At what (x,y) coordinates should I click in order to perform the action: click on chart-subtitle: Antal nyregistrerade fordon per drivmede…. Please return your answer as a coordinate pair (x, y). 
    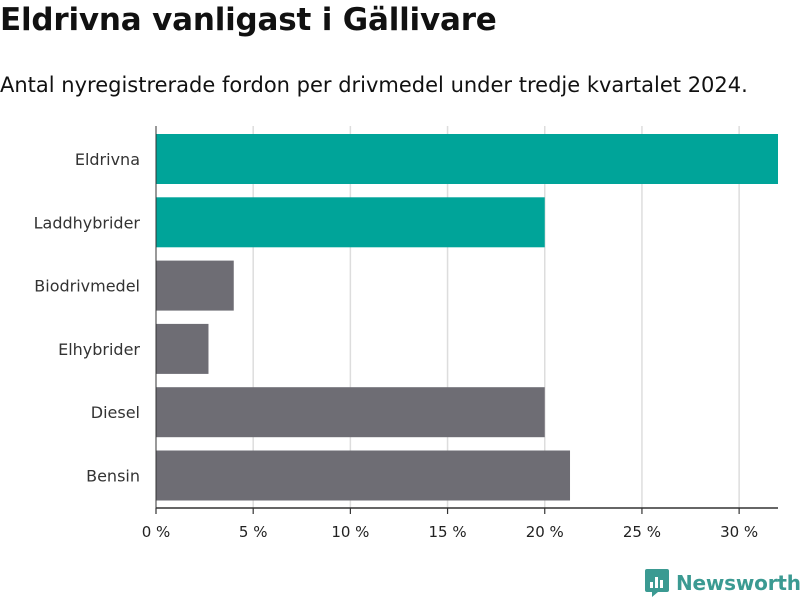
    Looking at the image, I should click on (374, 85).